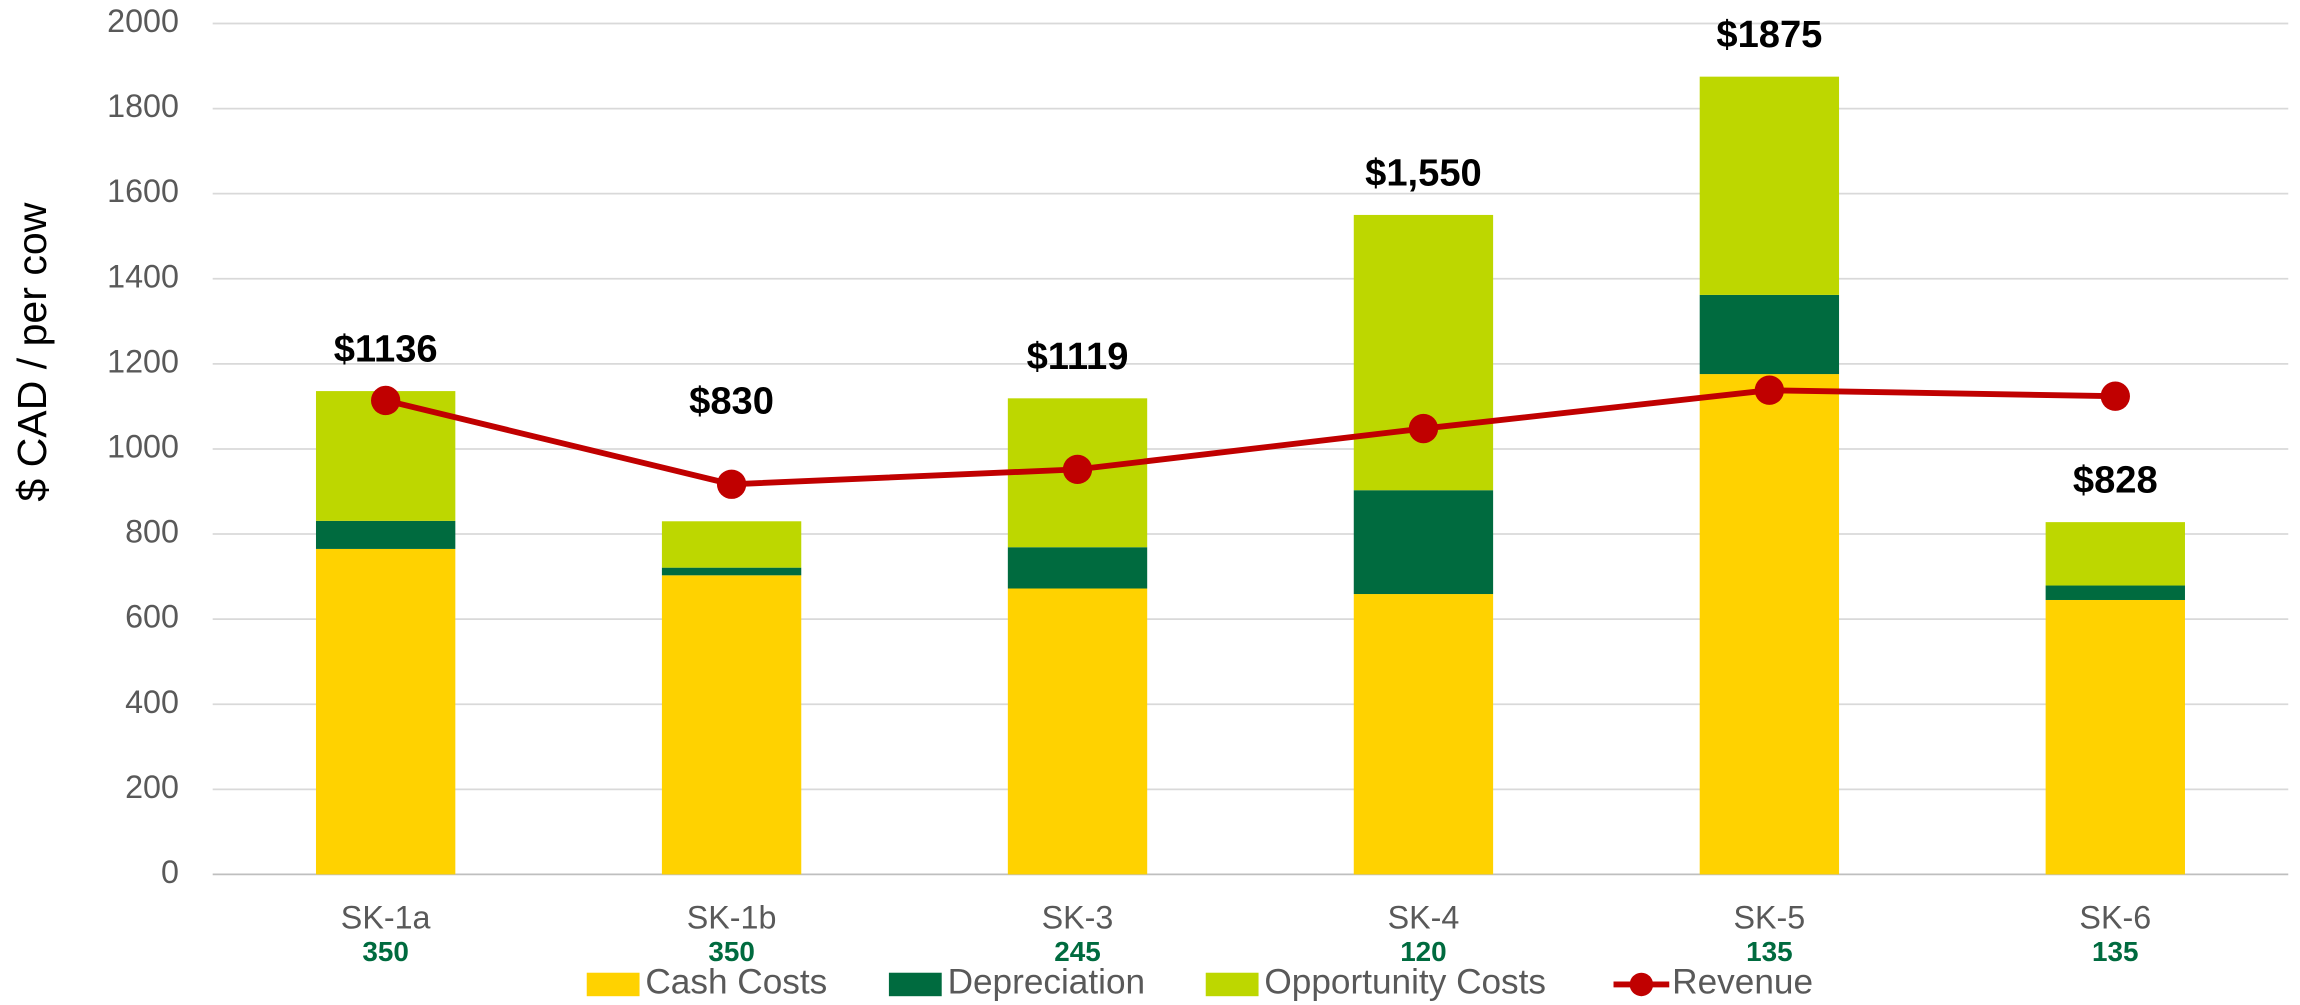 This screenshot has height=1005, width=2300. Describe the element at coordinates (143, 191) in the screenshot. I see `y-tick-label: 1600` at that location.